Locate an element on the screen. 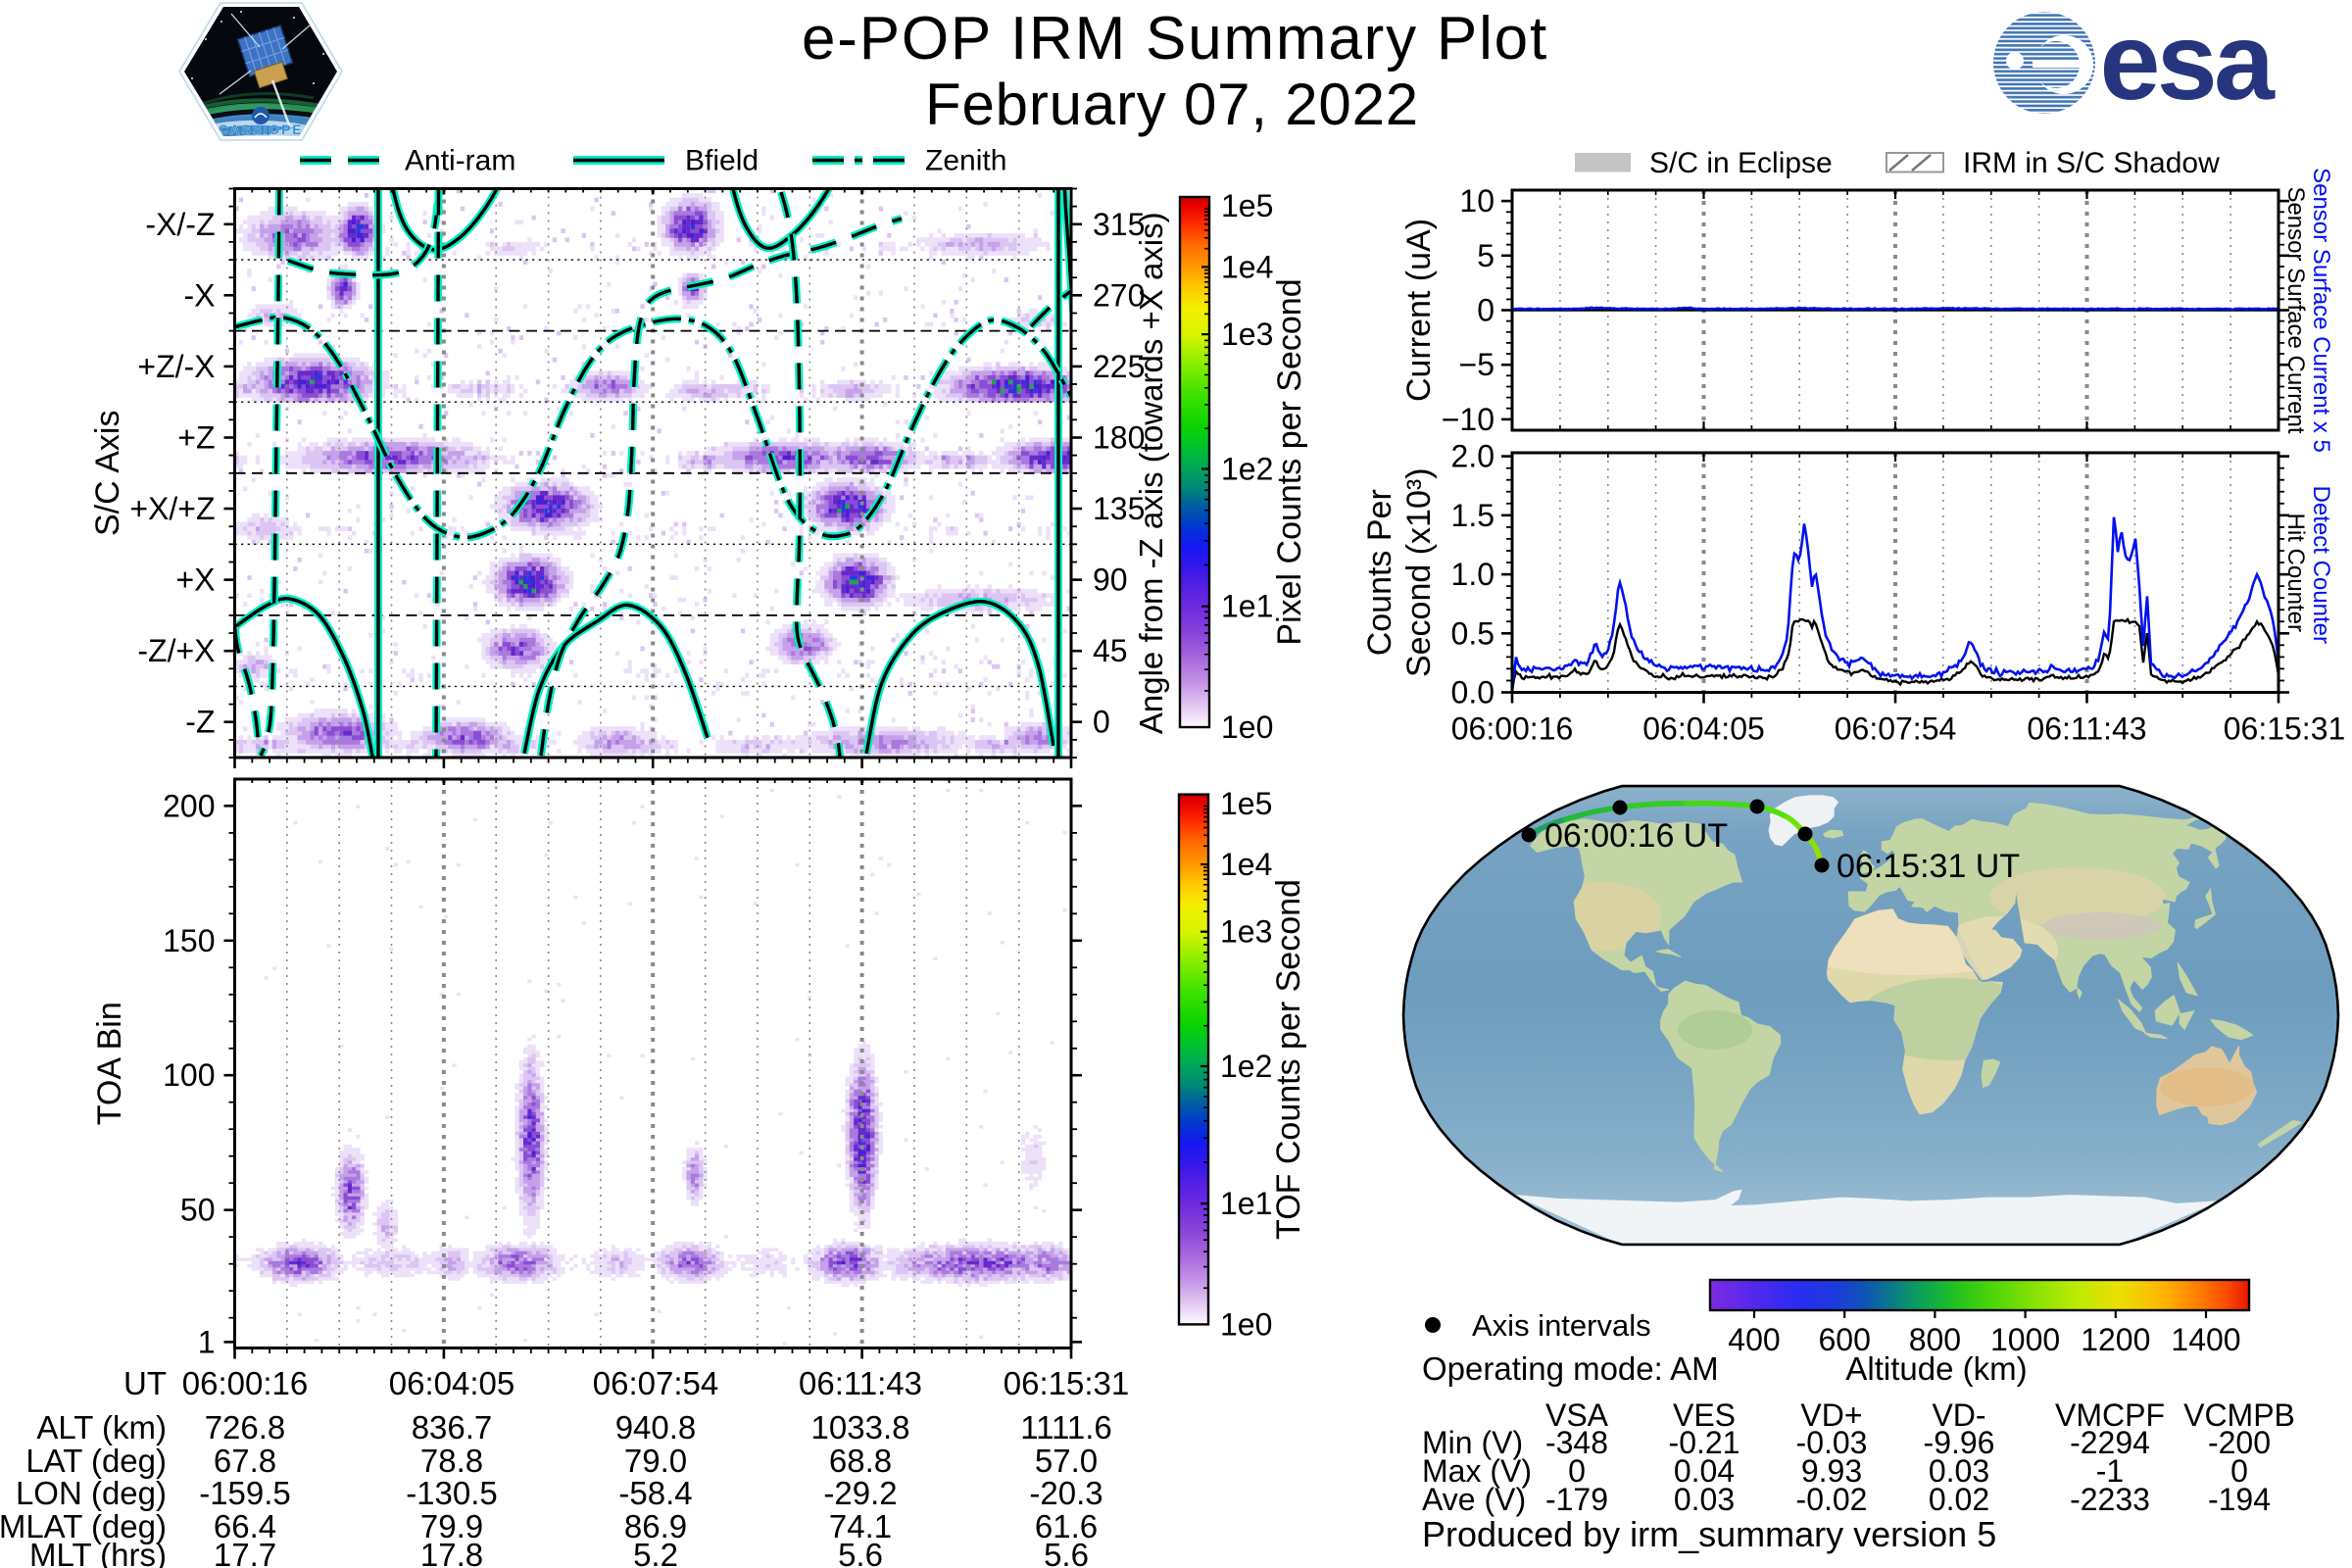 This screenshot has width=2352, height=1568. svg-text: 1033.8 is located at coordinates (860, 1427).